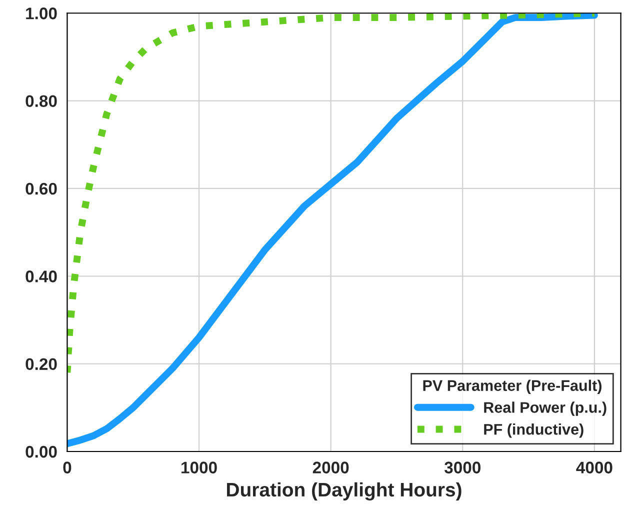 This screenshot has width=640, height=525. I want to click on x-tick-label: 1000, so click(199, 468).